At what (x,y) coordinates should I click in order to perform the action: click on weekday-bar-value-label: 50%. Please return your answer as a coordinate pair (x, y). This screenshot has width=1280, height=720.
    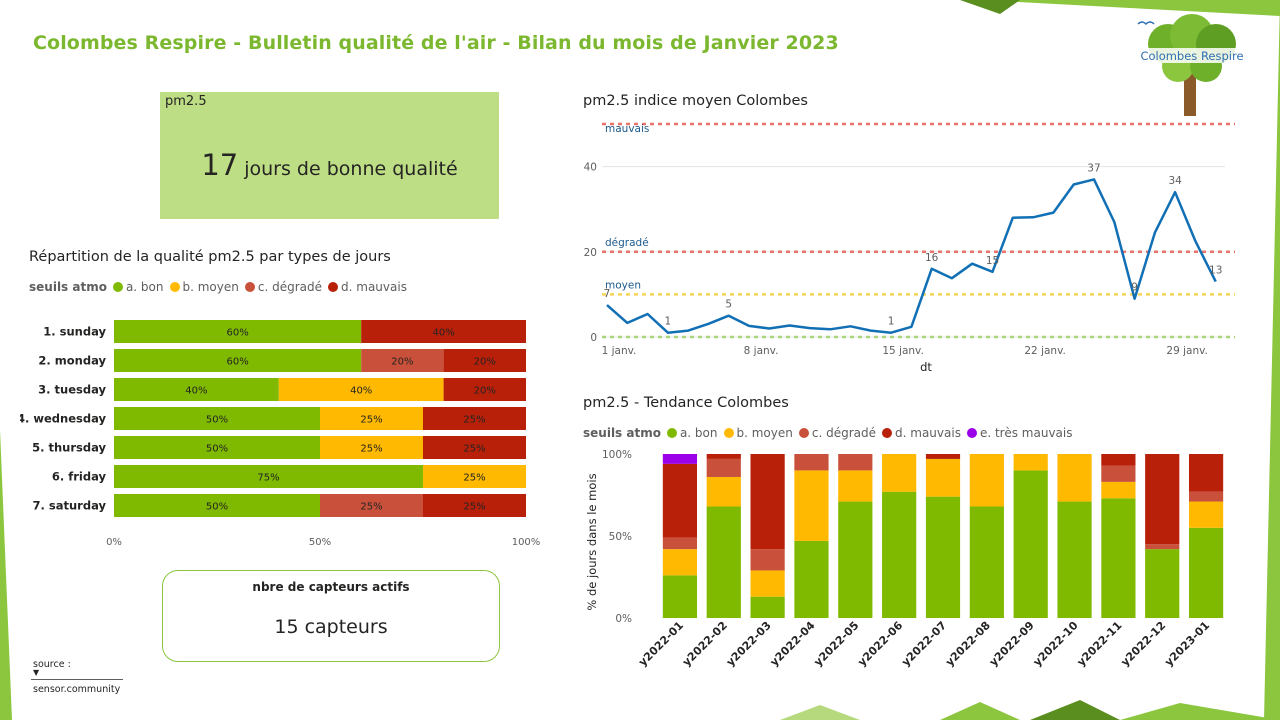
    Looking at the image, I should click on (217, 420).